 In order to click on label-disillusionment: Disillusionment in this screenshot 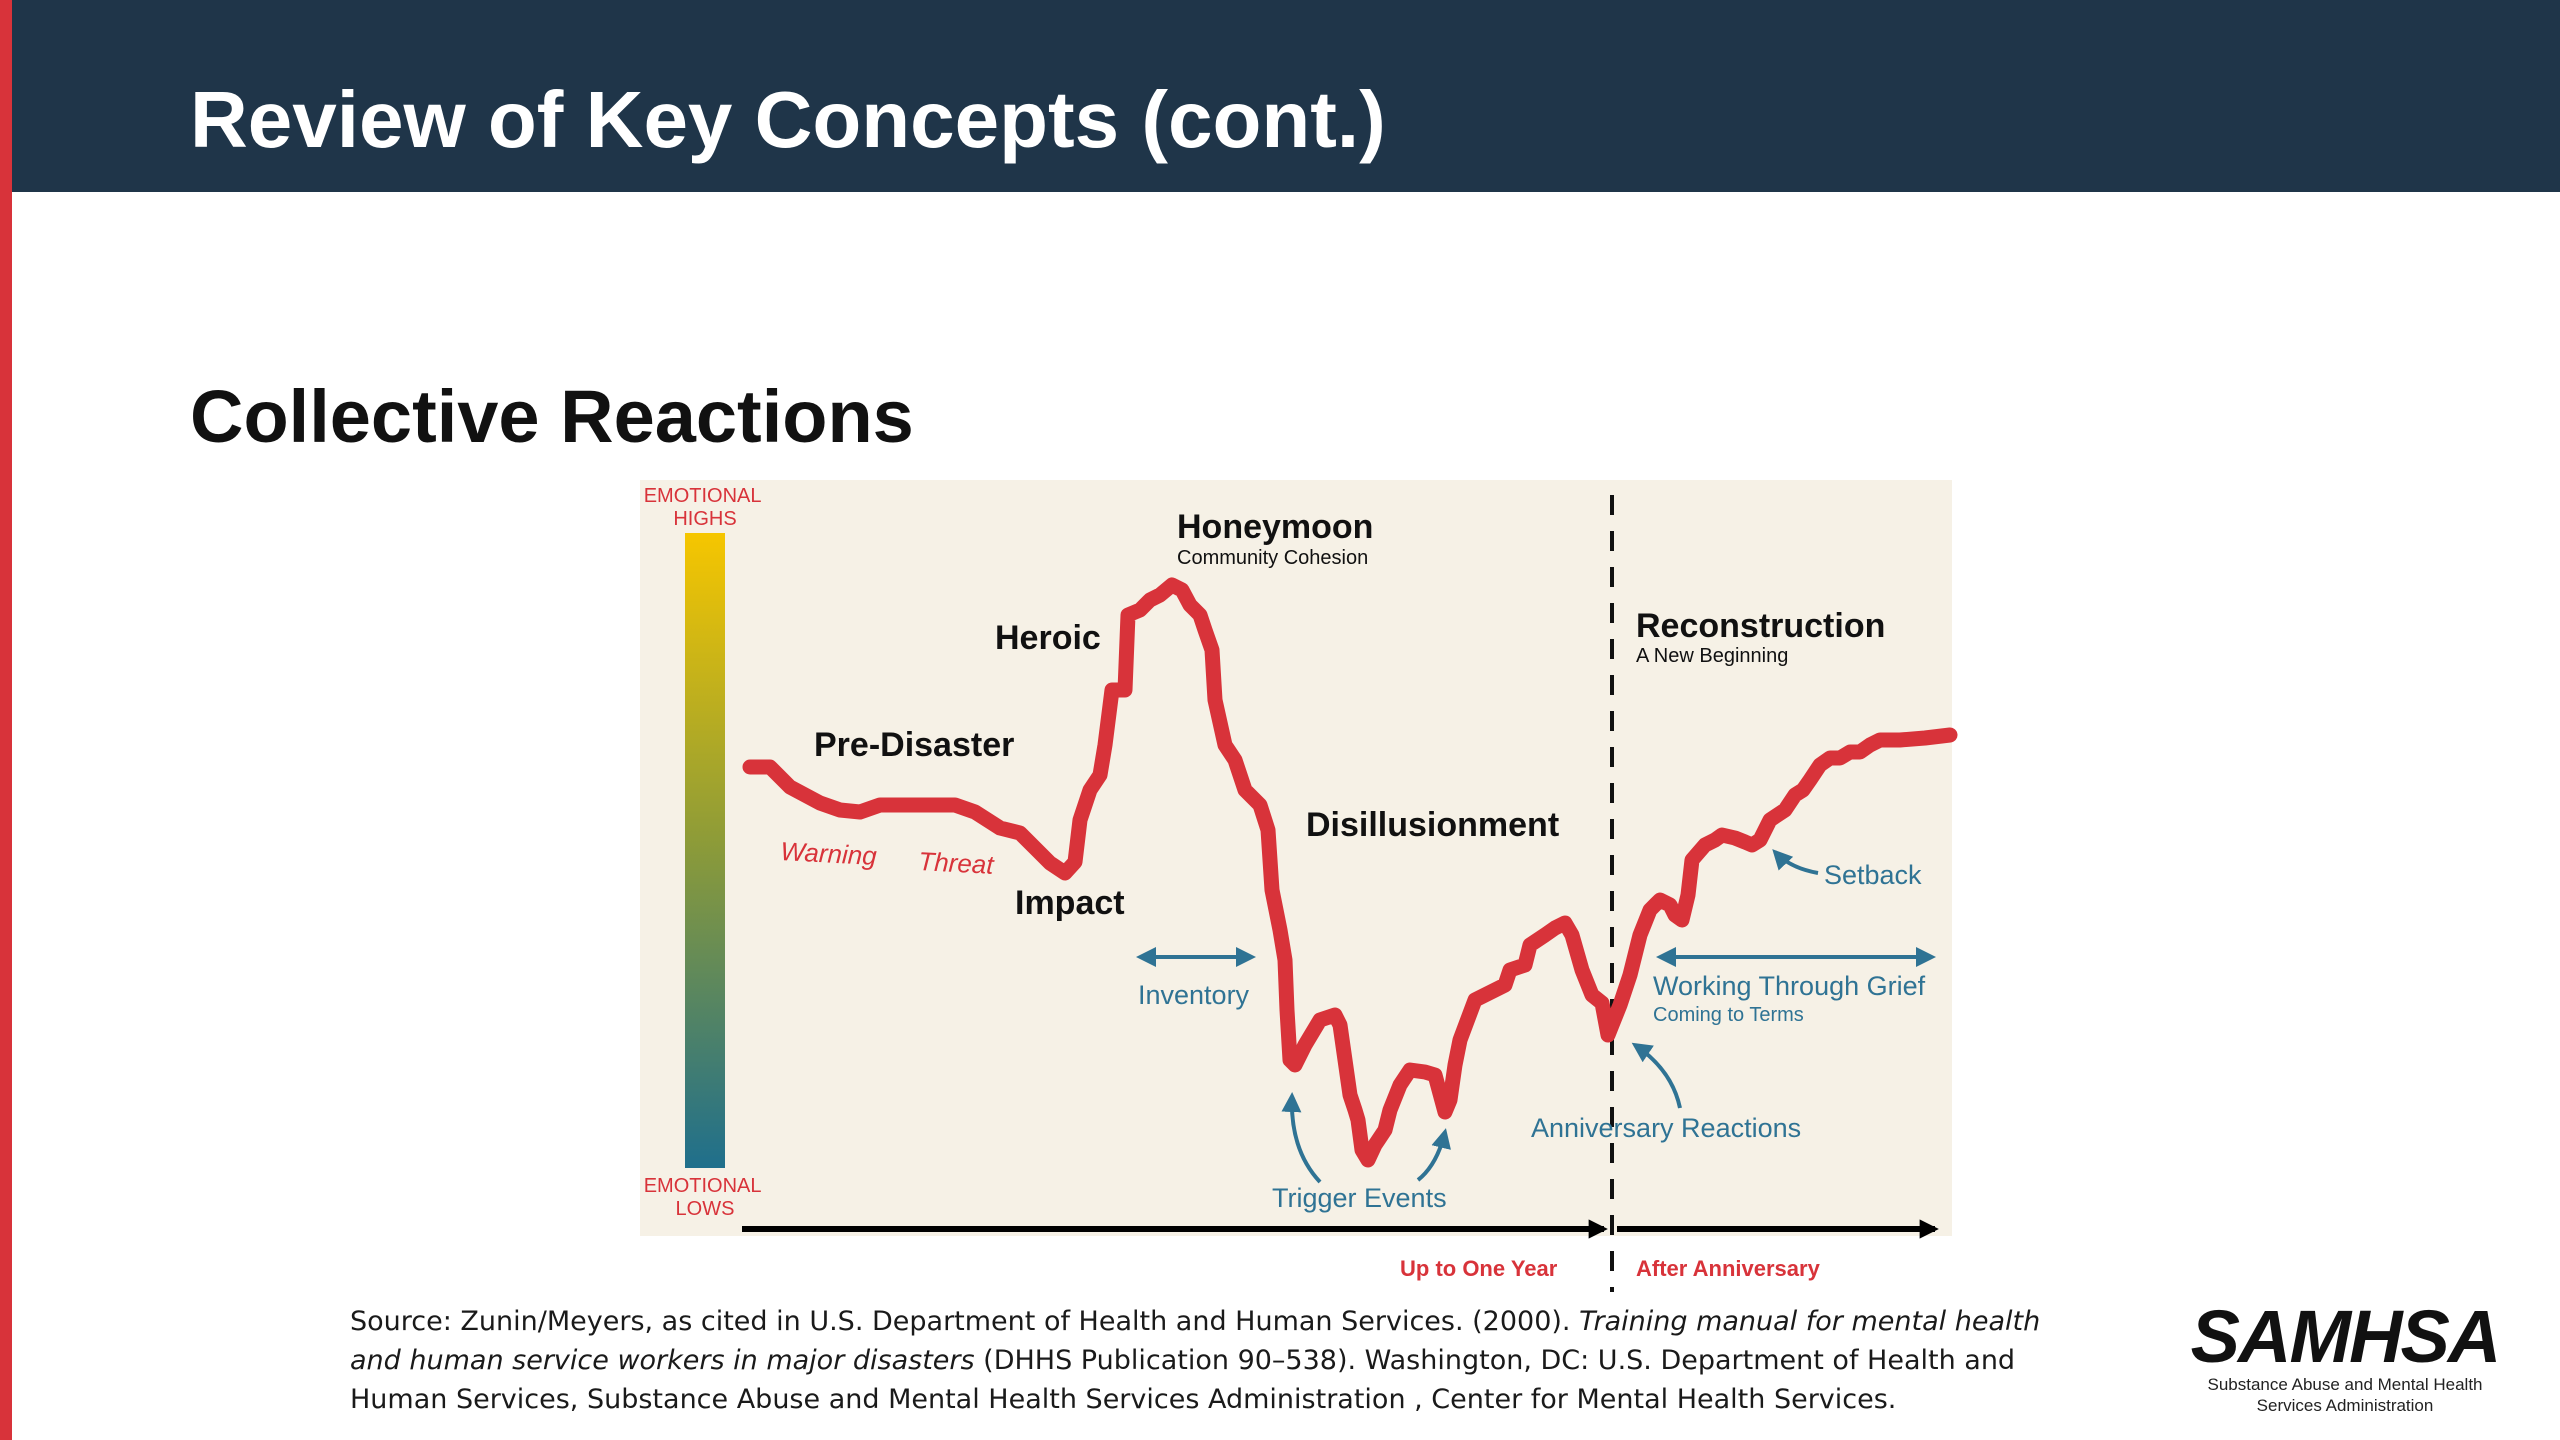, I will do `click(1432, 825)`.